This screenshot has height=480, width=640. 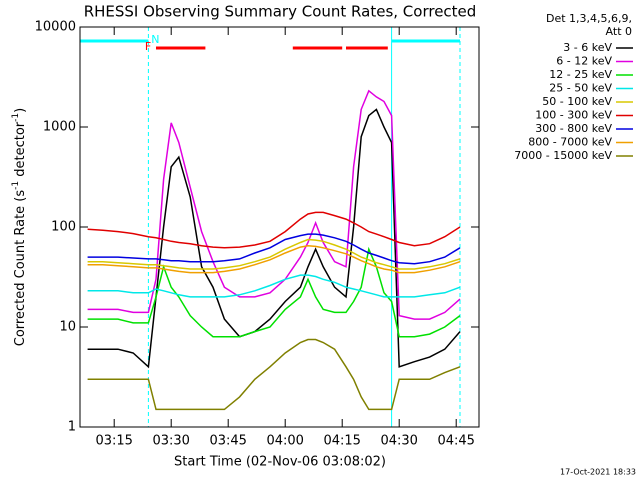 I want to click on legend-label: 3 - 6 keV, so click(x=587, y=47).